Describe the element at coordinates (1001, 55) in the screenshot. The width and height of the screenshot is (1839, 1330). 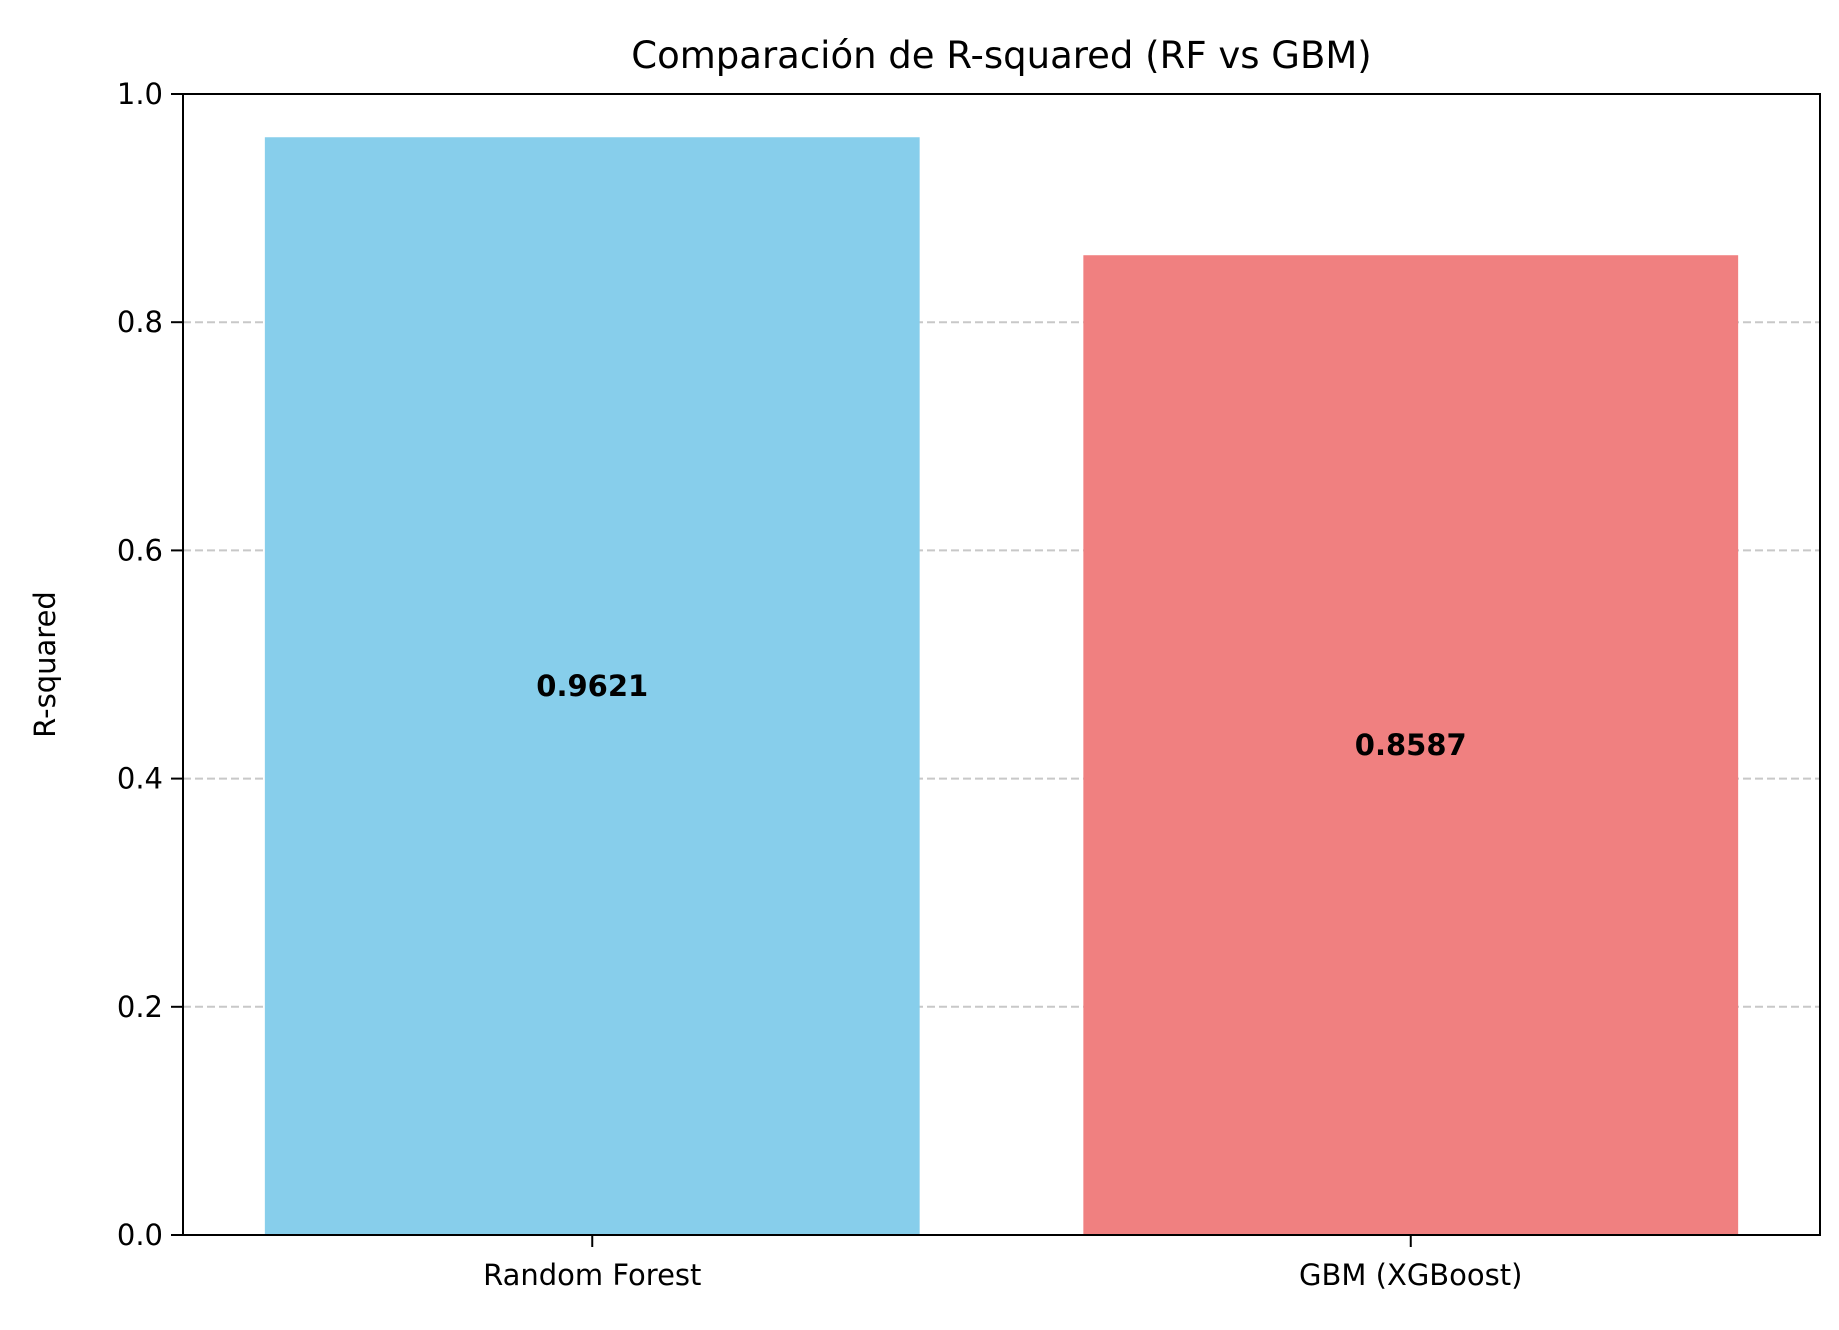
I see `chart-title: Comparación de R-squared (RF vs GBM)` at that location.